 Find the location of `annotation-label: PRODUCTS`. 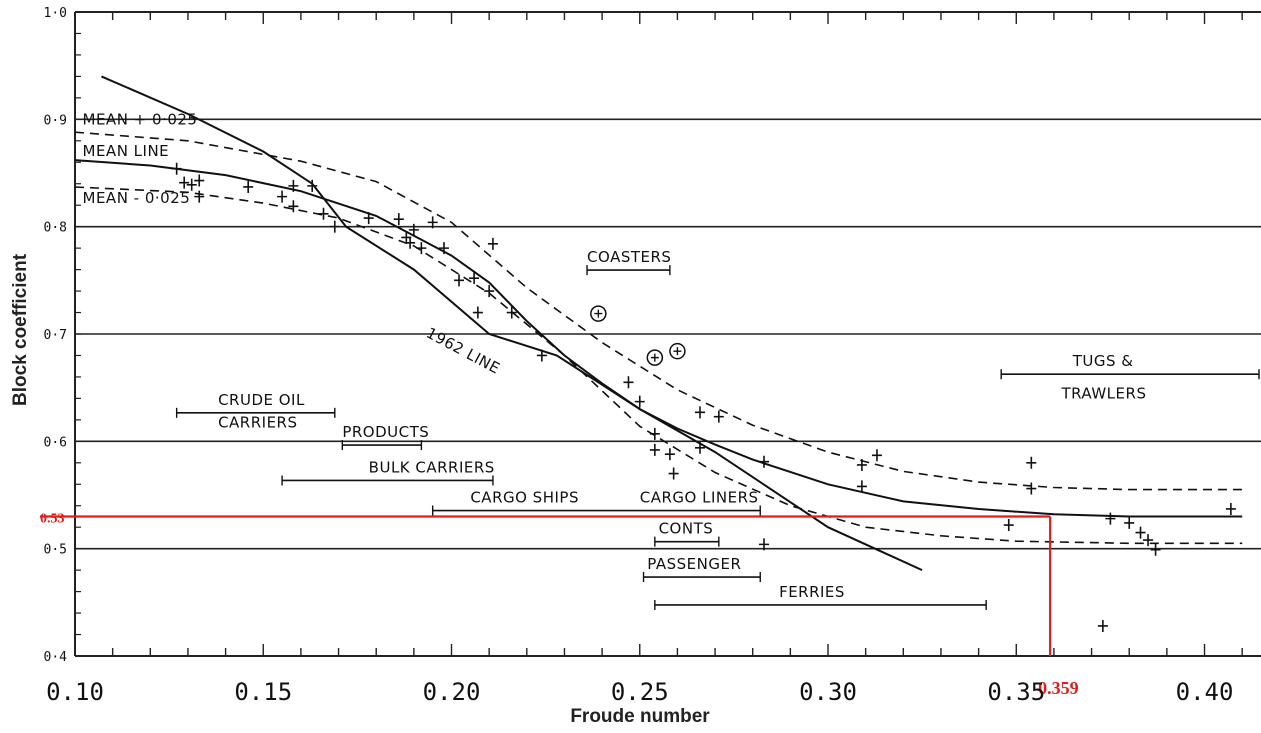

annotation-label: PRODUCTS is located at coordinates (385, 432).